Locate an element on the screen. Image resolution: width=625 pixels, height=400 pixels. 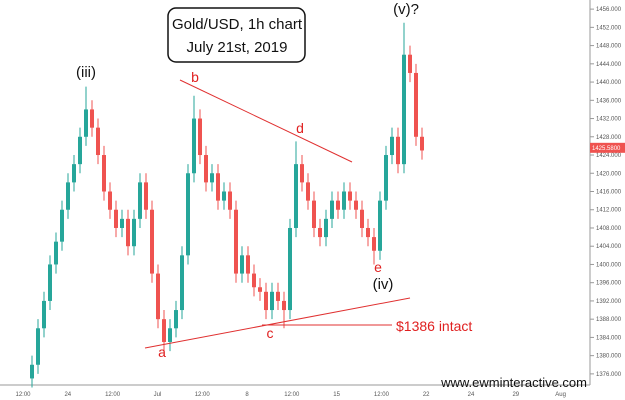
x-tick-label: 8 is located at coordinates (247, 395).